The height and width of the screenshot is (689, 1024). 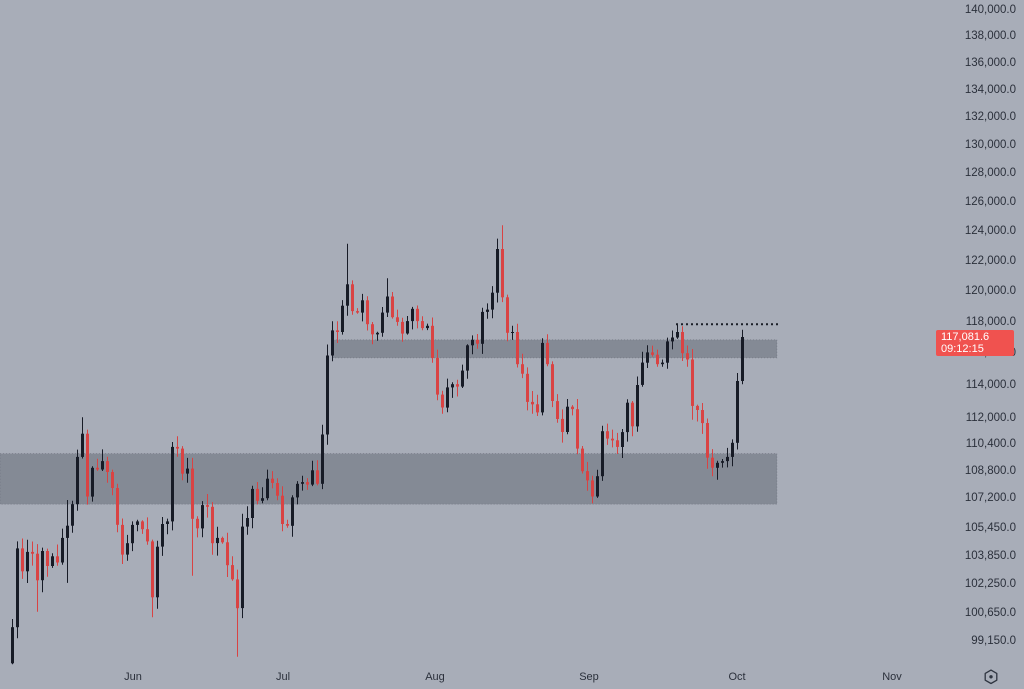 What do you see at coordinates (990, 145) in the screenshot?
I see `price-axis-label: 130,000.0` at bounding box center [990, 145].